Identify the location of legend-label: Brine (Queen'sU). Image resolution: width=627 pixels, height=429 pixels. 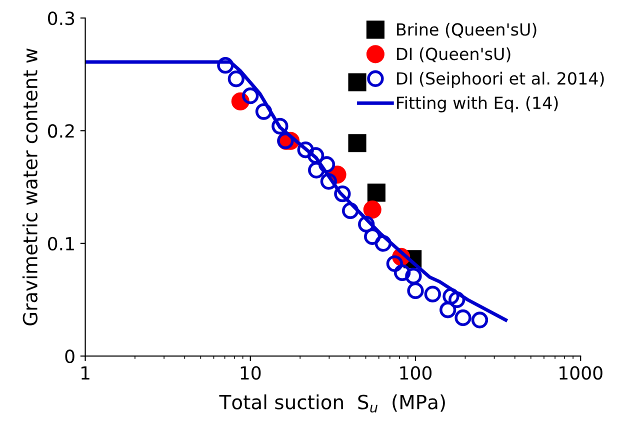
(466, 30).